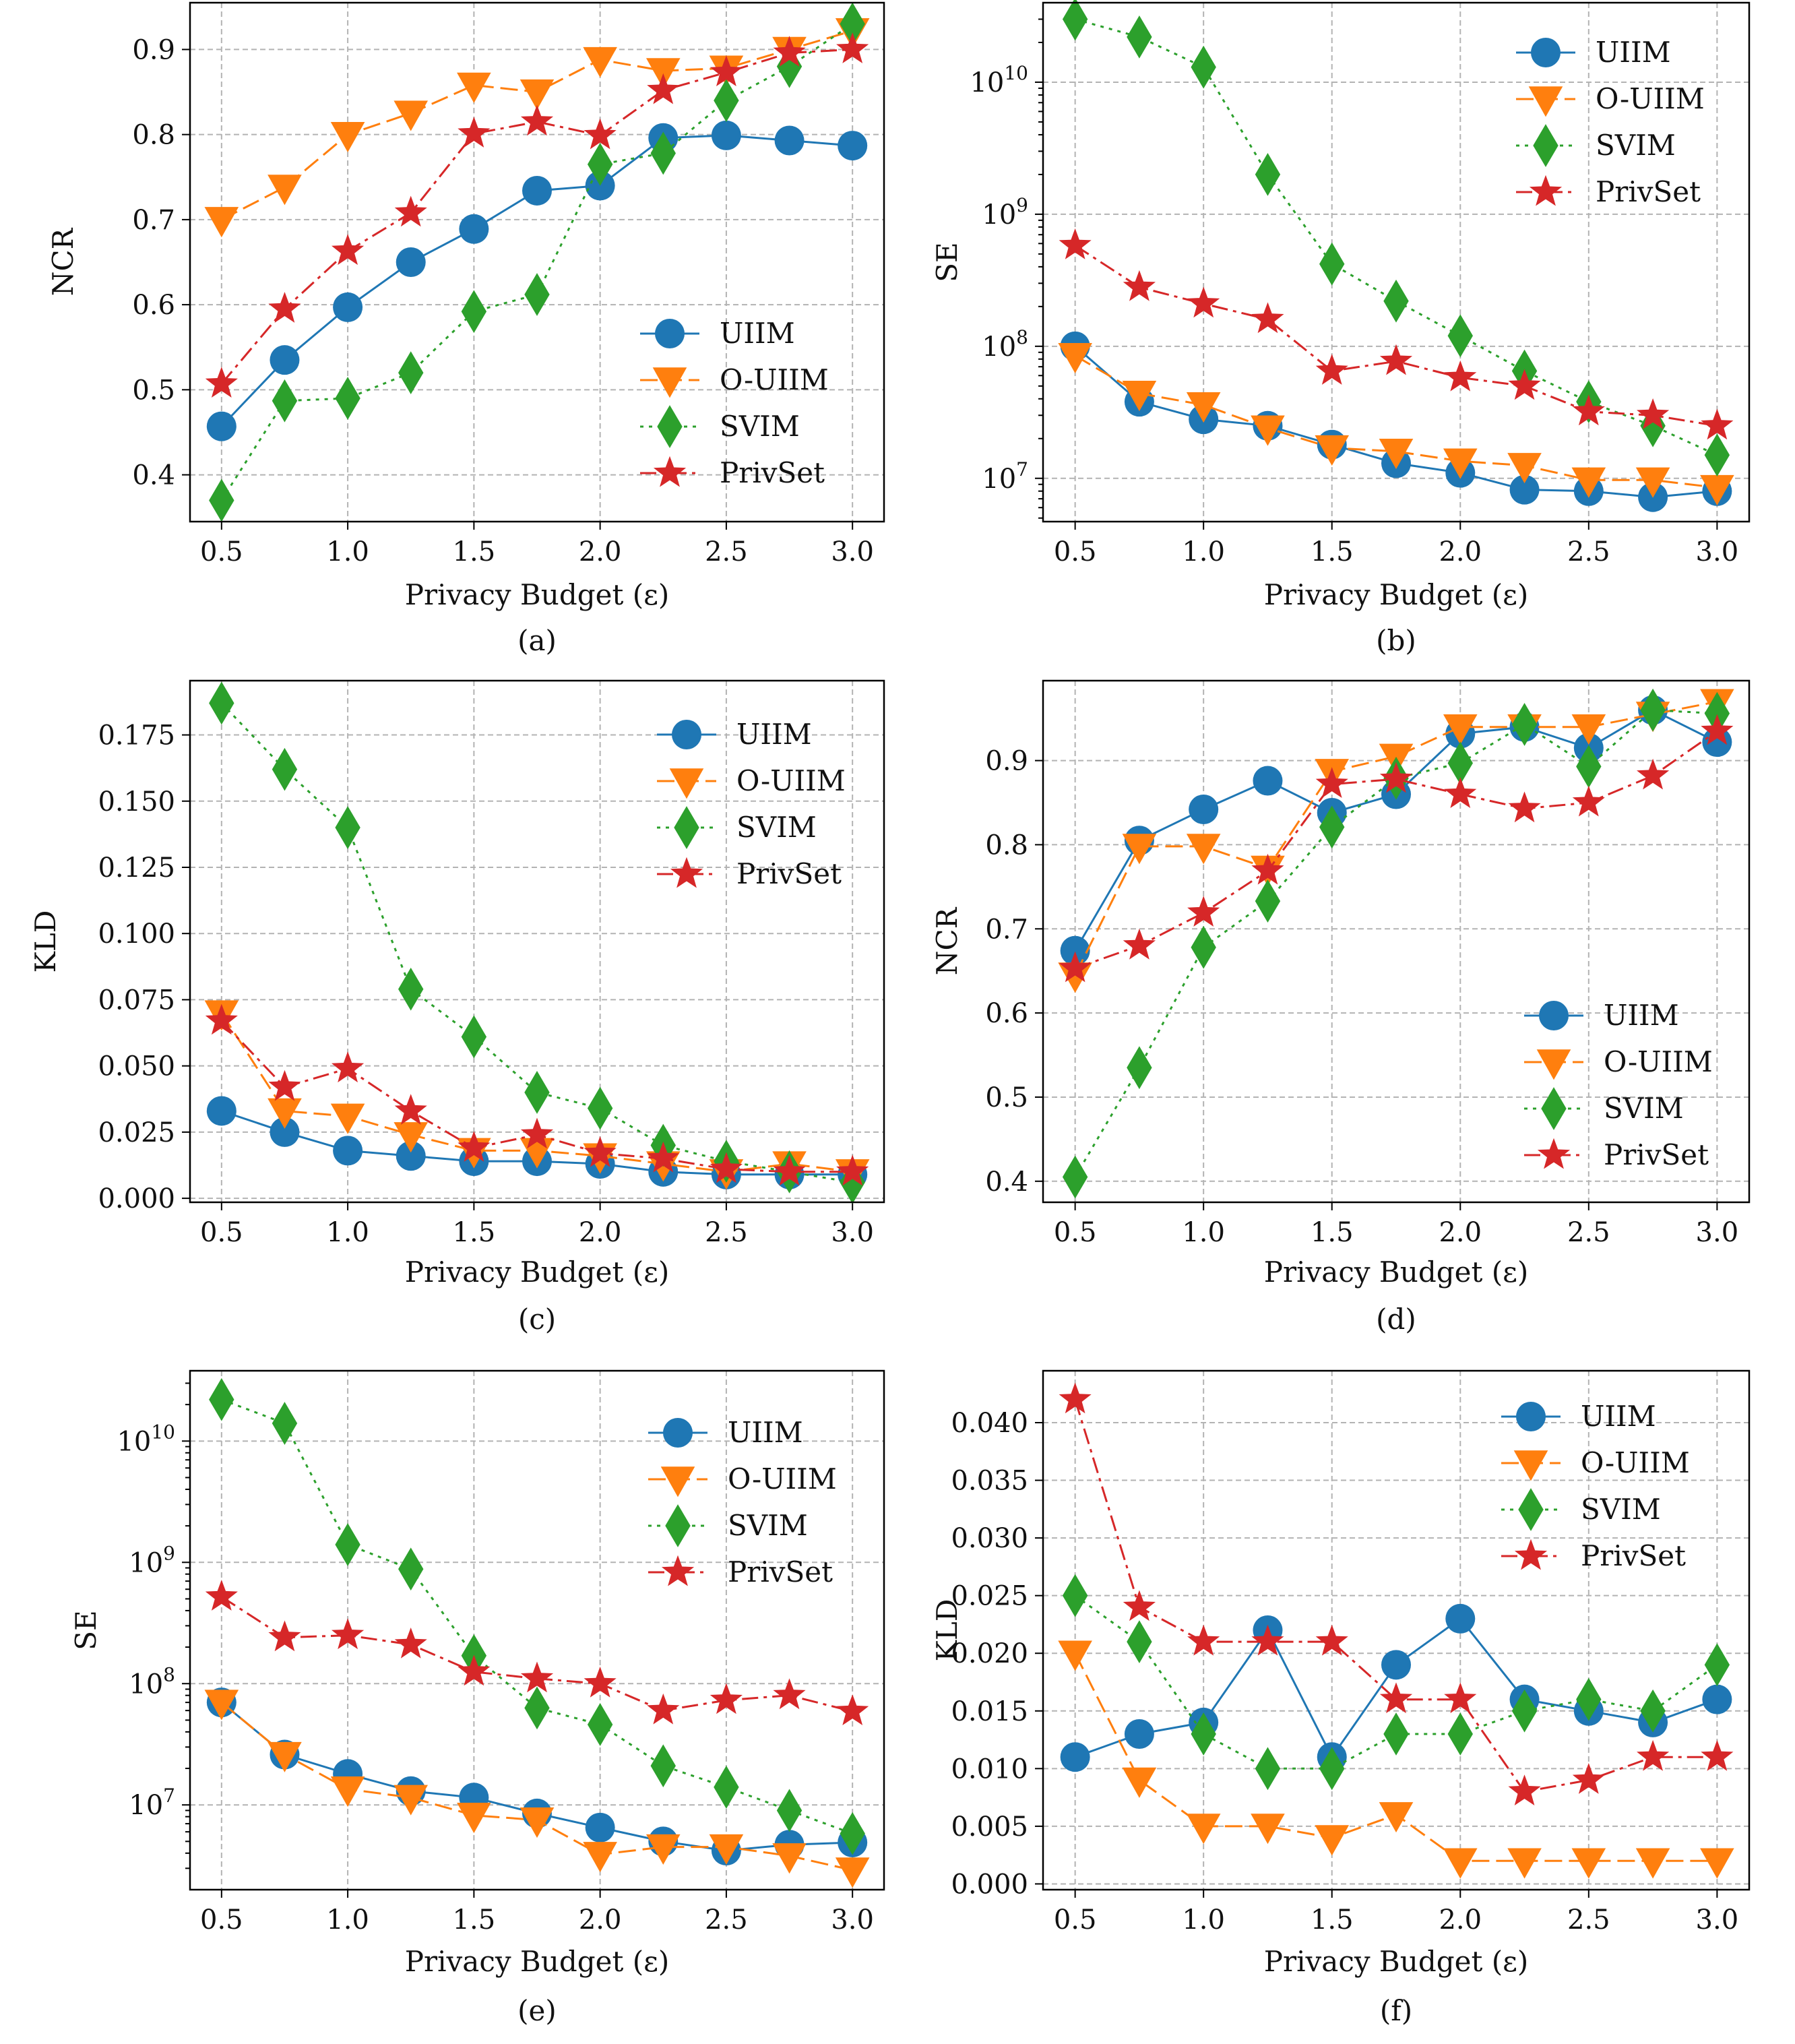  Describe the element at coordinates (1656, 1154) in the screenshot. I see `legend-label: PrivSet` at that location.